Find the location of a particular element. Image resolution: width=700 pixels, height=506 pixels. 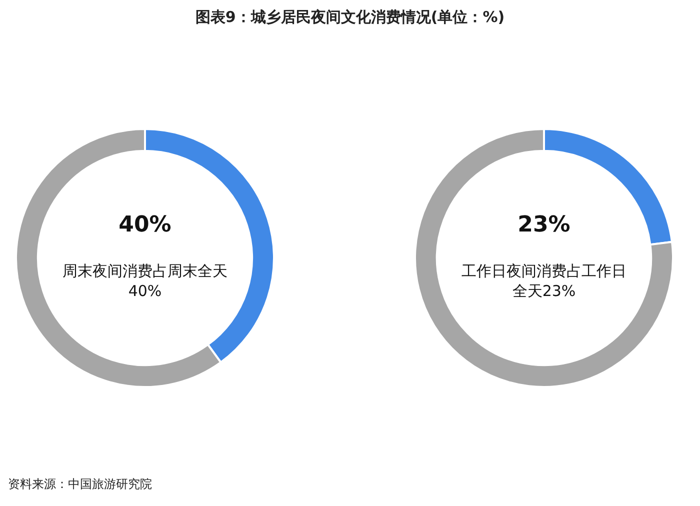

text: 周末夜间消费占周末全天40% is located at coordinates (145, 281).